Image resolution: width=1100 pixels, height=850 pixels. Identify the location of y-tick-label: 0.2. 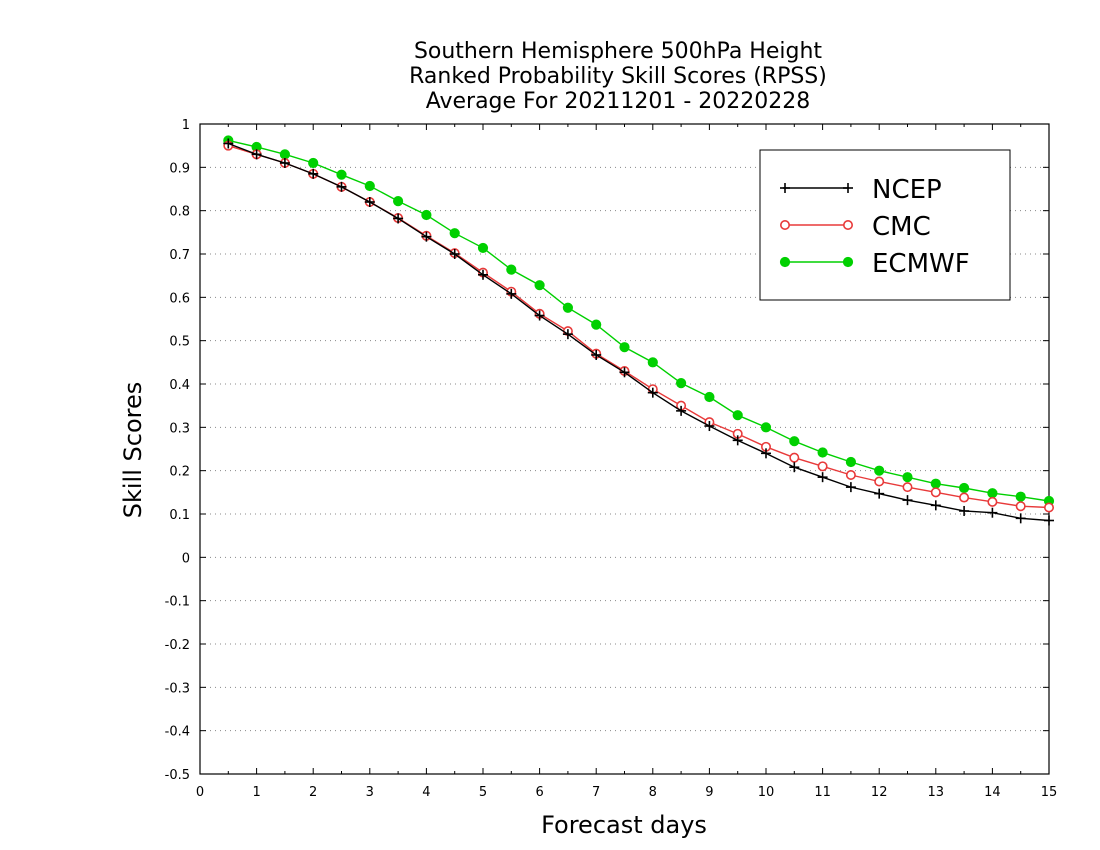
(179, 472).